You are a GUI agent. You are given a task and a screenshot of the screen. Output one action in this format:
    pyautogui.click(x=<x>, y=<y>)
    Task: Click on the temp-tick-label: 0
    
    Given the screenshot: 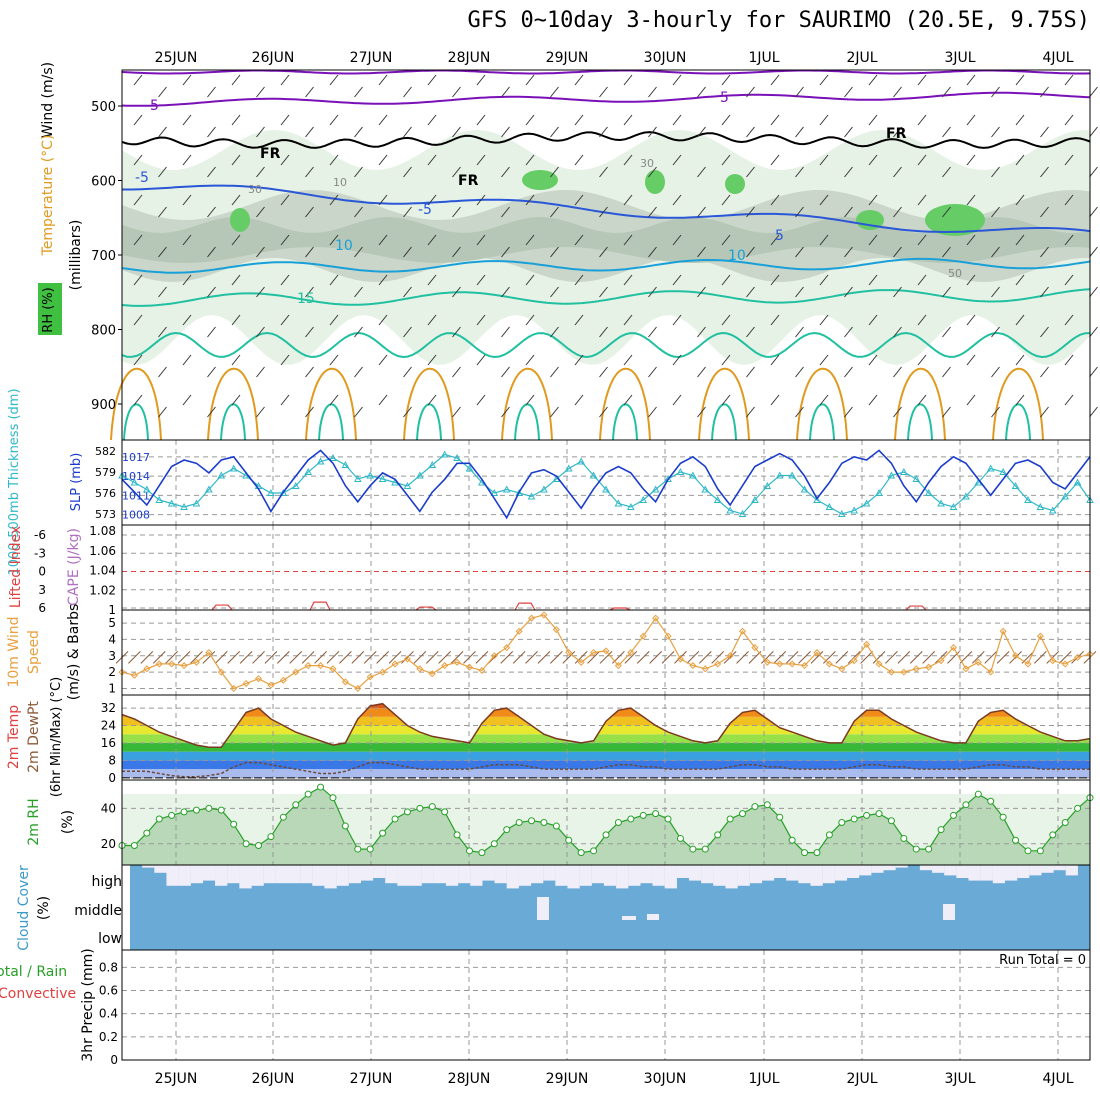 What is the action you would take?
    pyautogui.click(x=112, y=778)
    